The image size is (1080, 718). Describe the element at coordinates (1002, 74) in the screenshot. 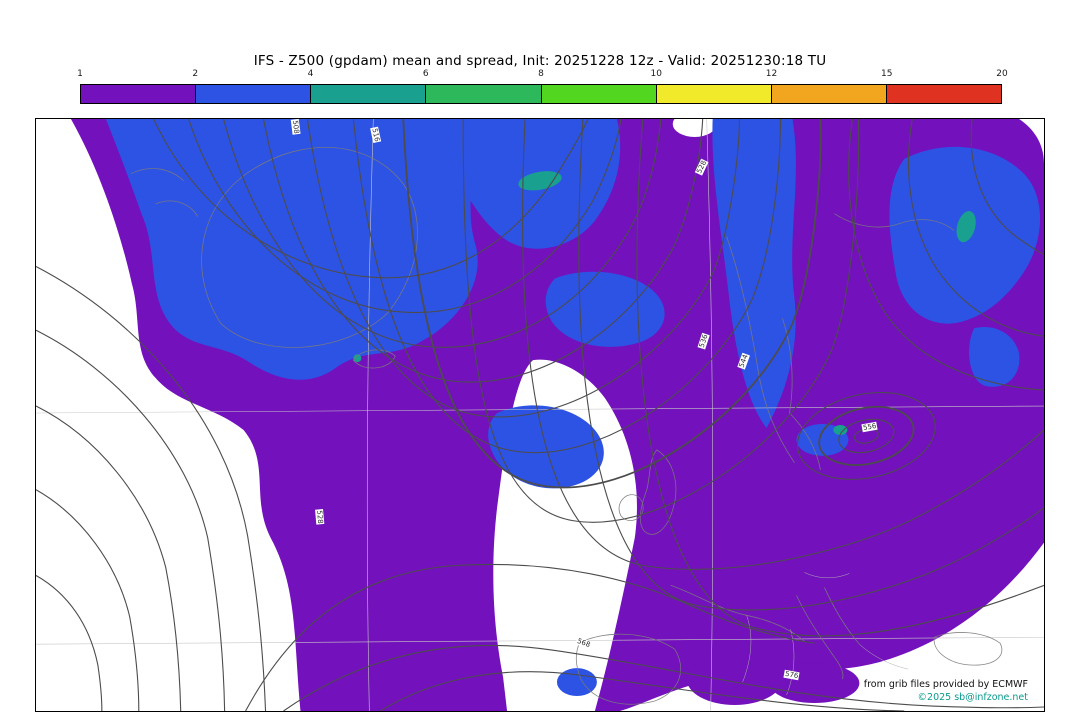

I see `colorbar-tick-20: 20` at that location.